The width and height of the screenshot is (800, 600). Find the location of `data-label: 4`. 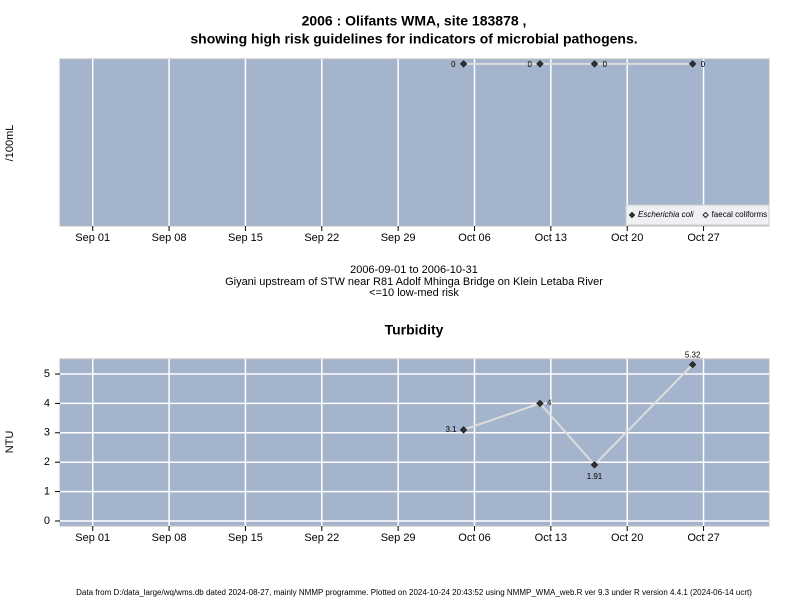

data-label: 4 is located at coordinates (549, 403).